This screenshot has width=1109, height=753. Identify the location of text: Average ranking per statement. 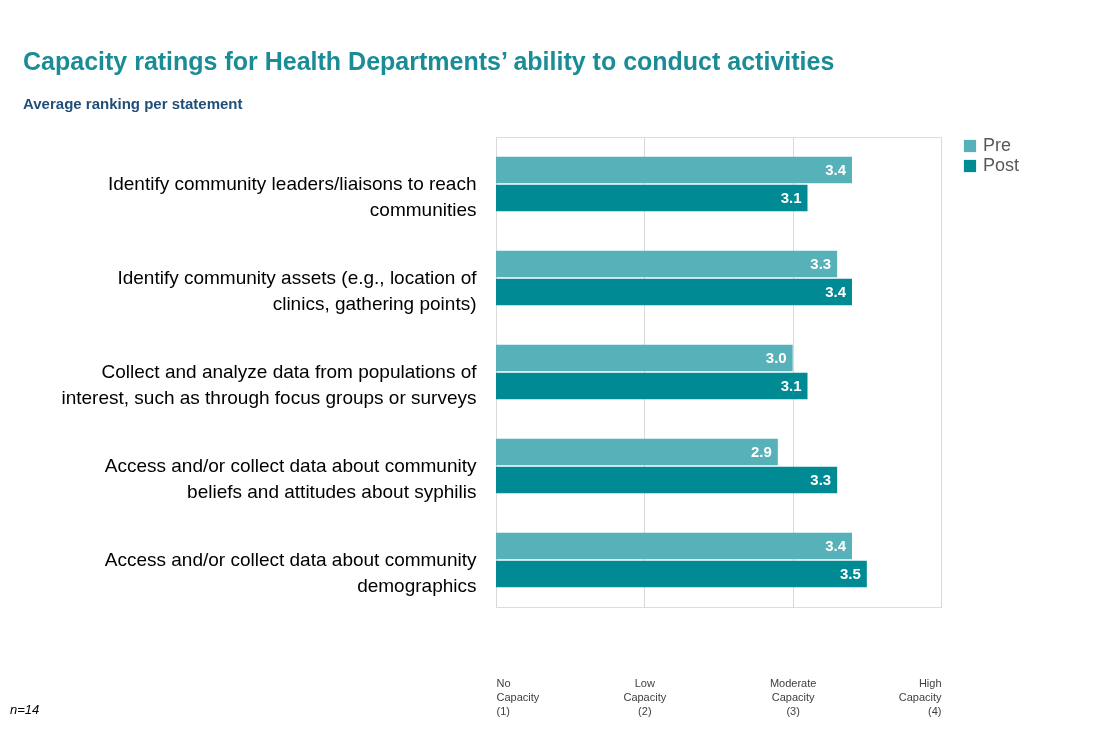
(133, 103).